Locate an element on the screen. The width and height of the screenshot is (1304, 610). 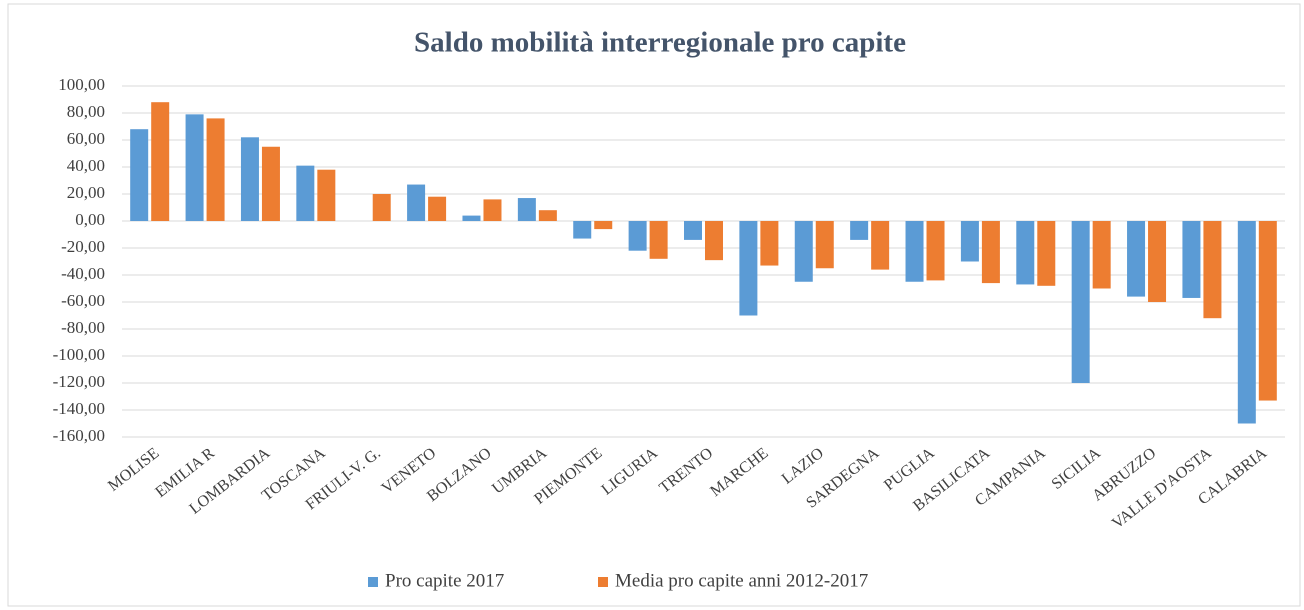
y-tick-label: -20,00 is located at coordinates (83, 246).